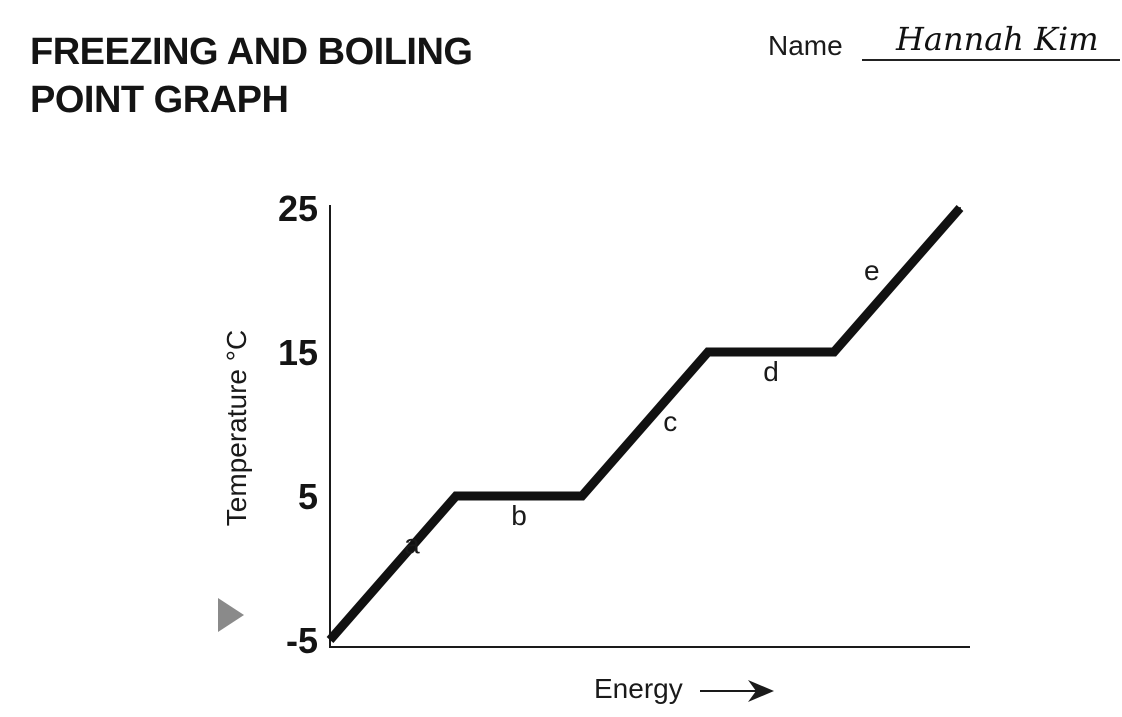 The height and width of the screenshot is (717, 1122). I want to click on title-line-1: FREEZING AND BOILING, so click(251, 52).